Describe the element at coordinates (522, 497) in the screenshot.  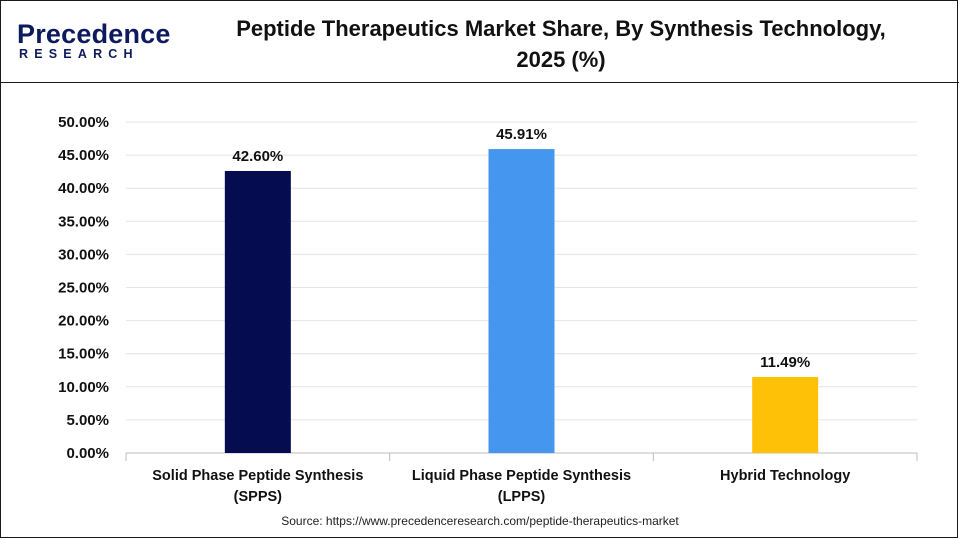
I see `x-tick-label: (LPPS)` at that location.